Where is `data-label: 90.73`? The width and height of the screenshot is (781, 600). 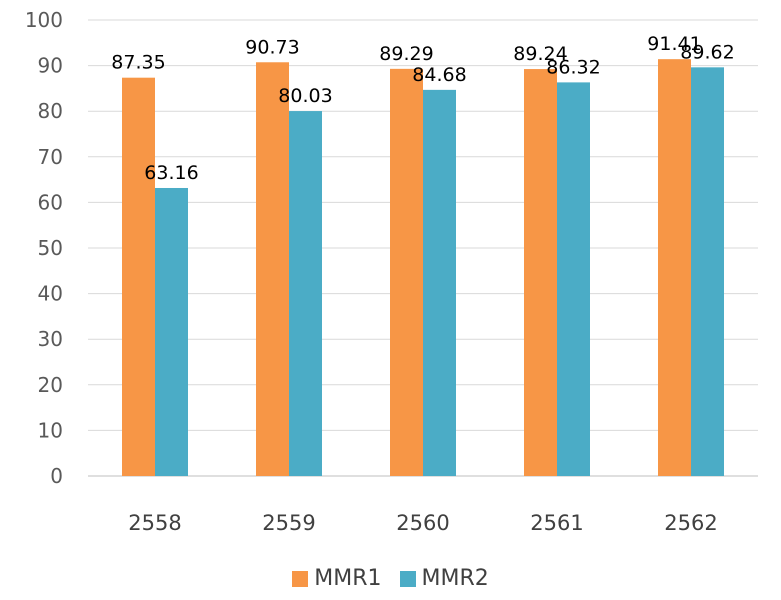
data-label: 90.73 is located at coordinates (272, 47).